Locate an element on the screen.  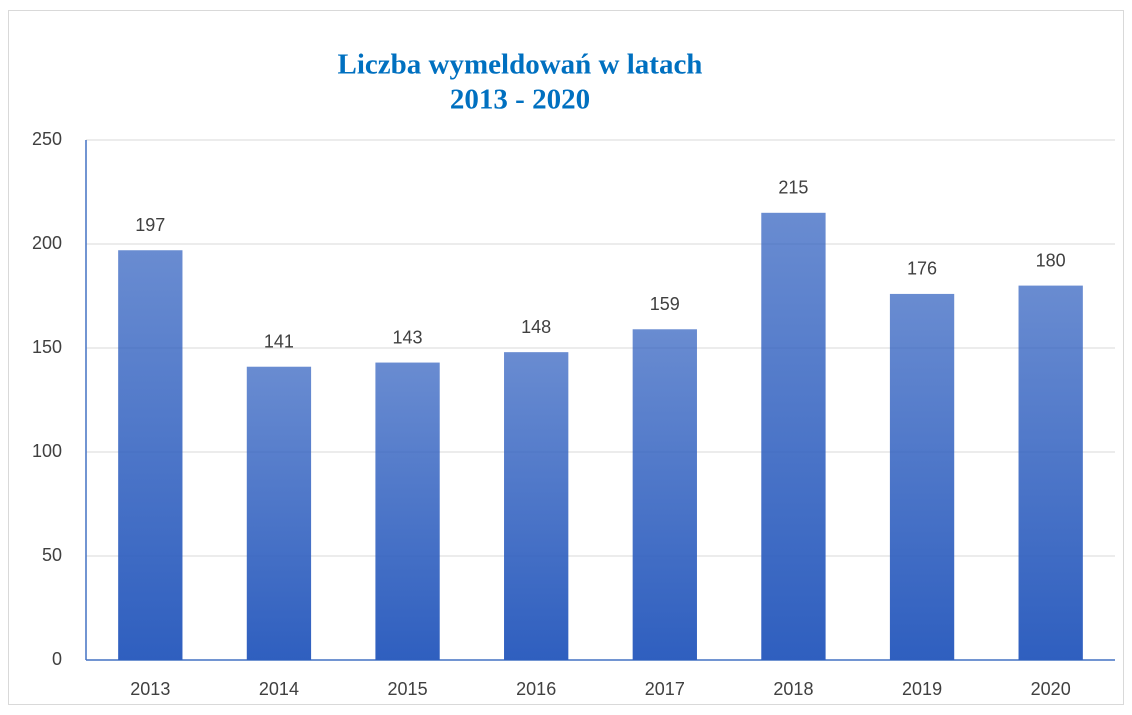
data-label: 180 is located at coordinates (1051, 260).